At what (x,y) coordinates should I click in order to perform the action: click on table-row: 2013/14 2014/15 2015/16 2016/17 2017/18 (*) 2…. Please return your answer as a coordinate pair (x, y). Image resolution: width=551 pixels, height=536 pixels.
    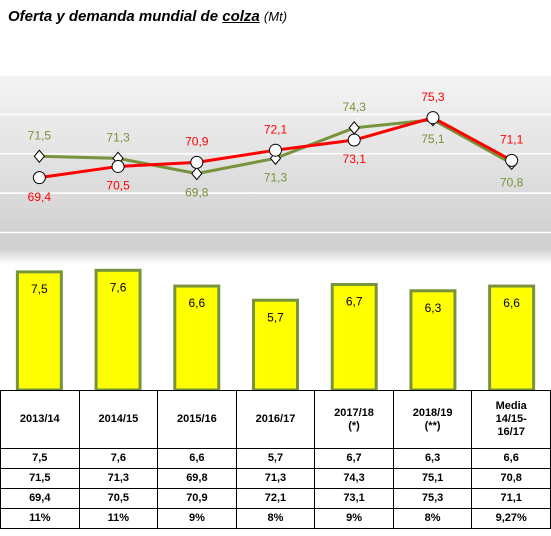
    Looking at the image, I should click on (275, 419).